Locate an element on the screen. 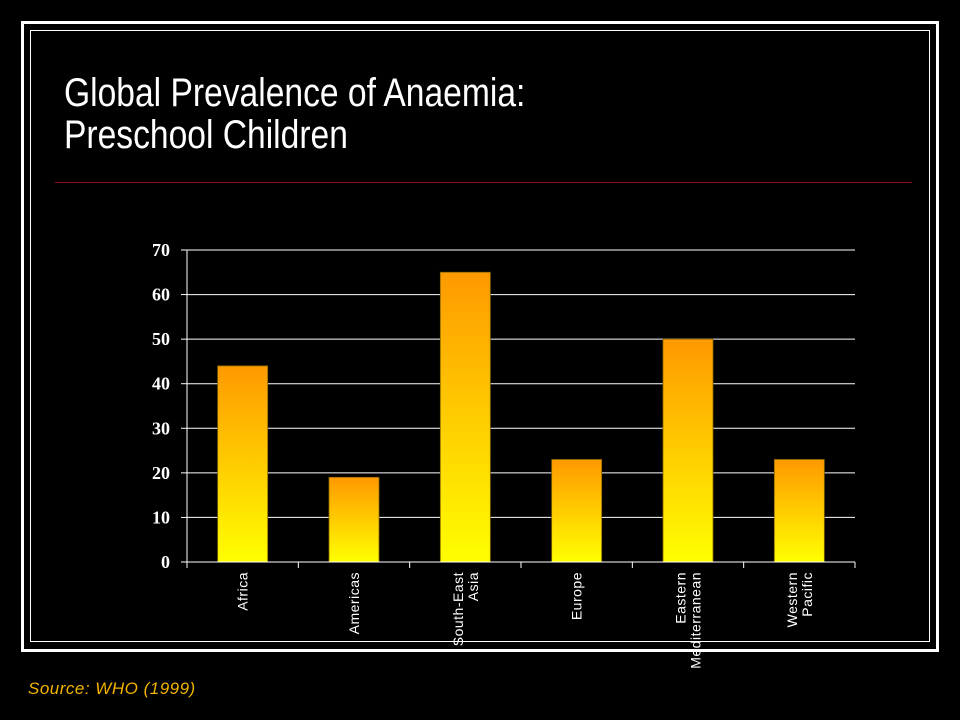 This screenshot has height=720, width=960. x-category-label: Americas is located at coordinates (354, 603).